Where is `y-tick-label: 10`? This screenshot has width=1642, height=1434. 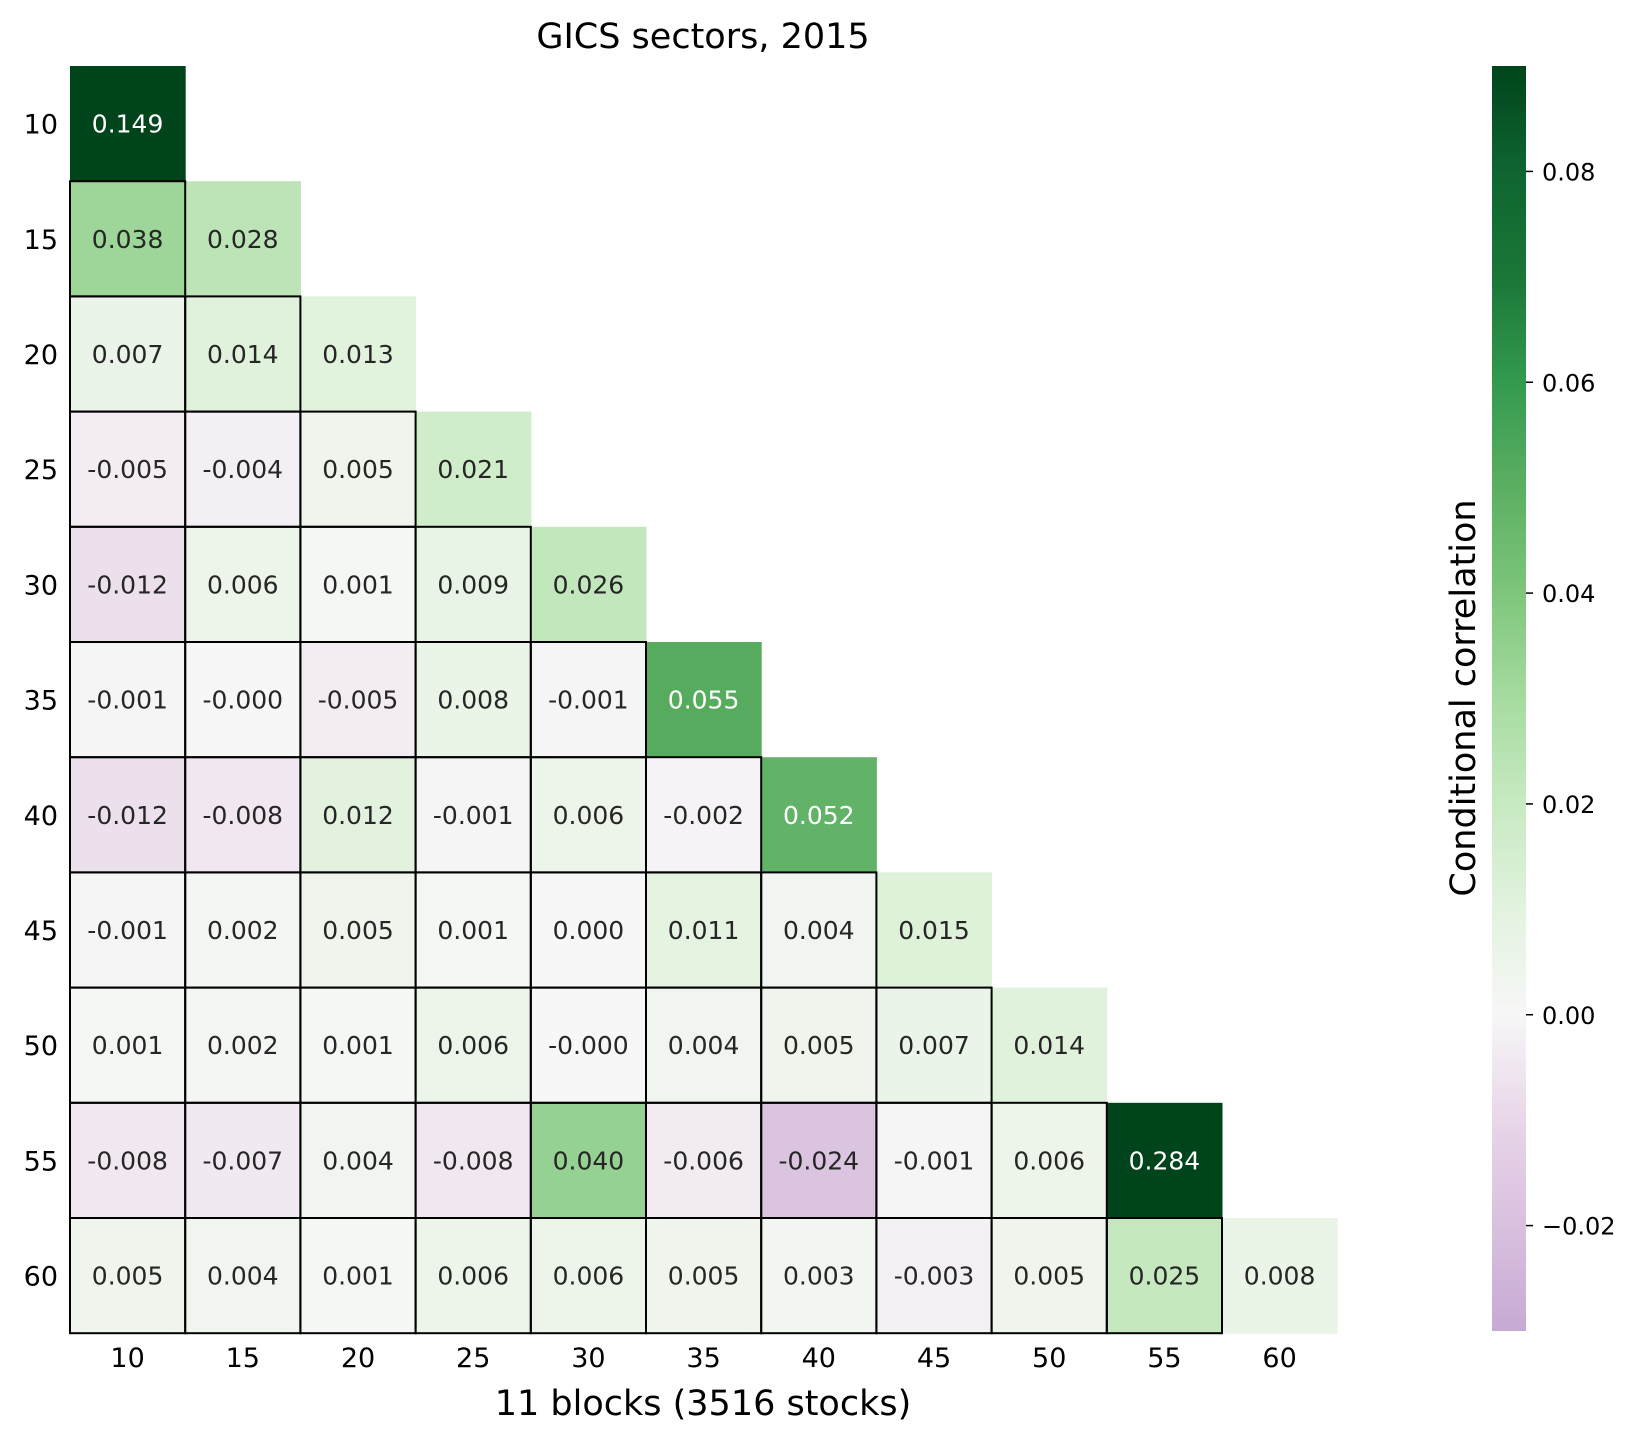
y-tick-label: 10 is located at coordinates (41, 125).